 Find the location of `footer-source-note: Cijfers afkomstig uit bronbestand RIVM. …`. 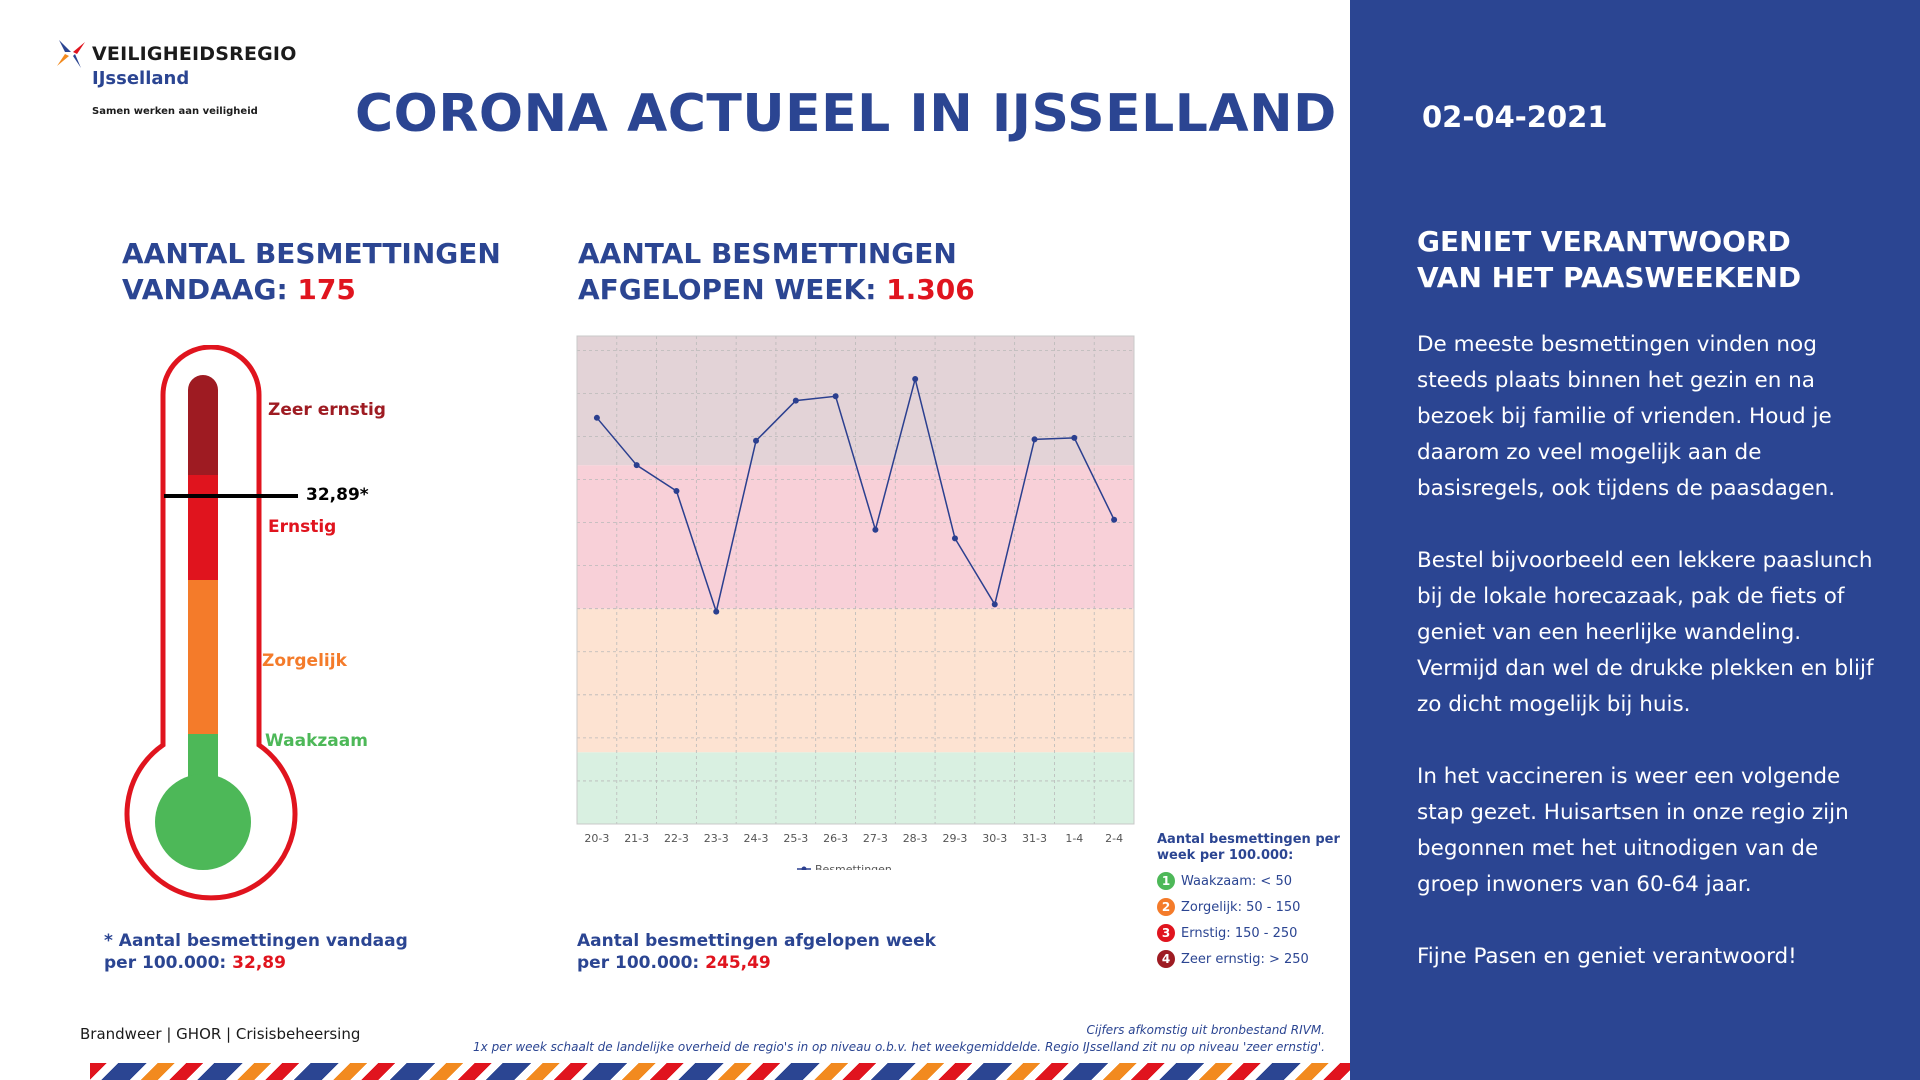

footer-source-note: Cijfers afkomstig uit bronbestand RIVM. … is located at coordinates (899, 1039).